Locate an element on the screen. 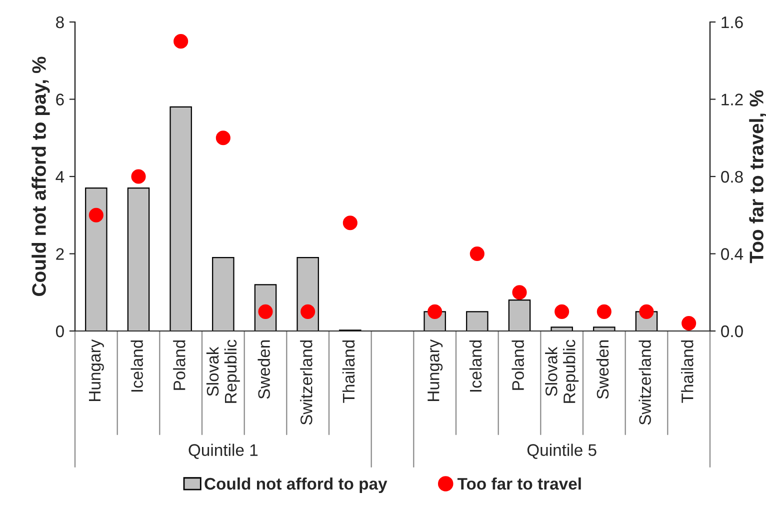 The width and height of the screenshot is (766, 508). y2-tick-label: 1.2 is located at coordinates (732, 100).